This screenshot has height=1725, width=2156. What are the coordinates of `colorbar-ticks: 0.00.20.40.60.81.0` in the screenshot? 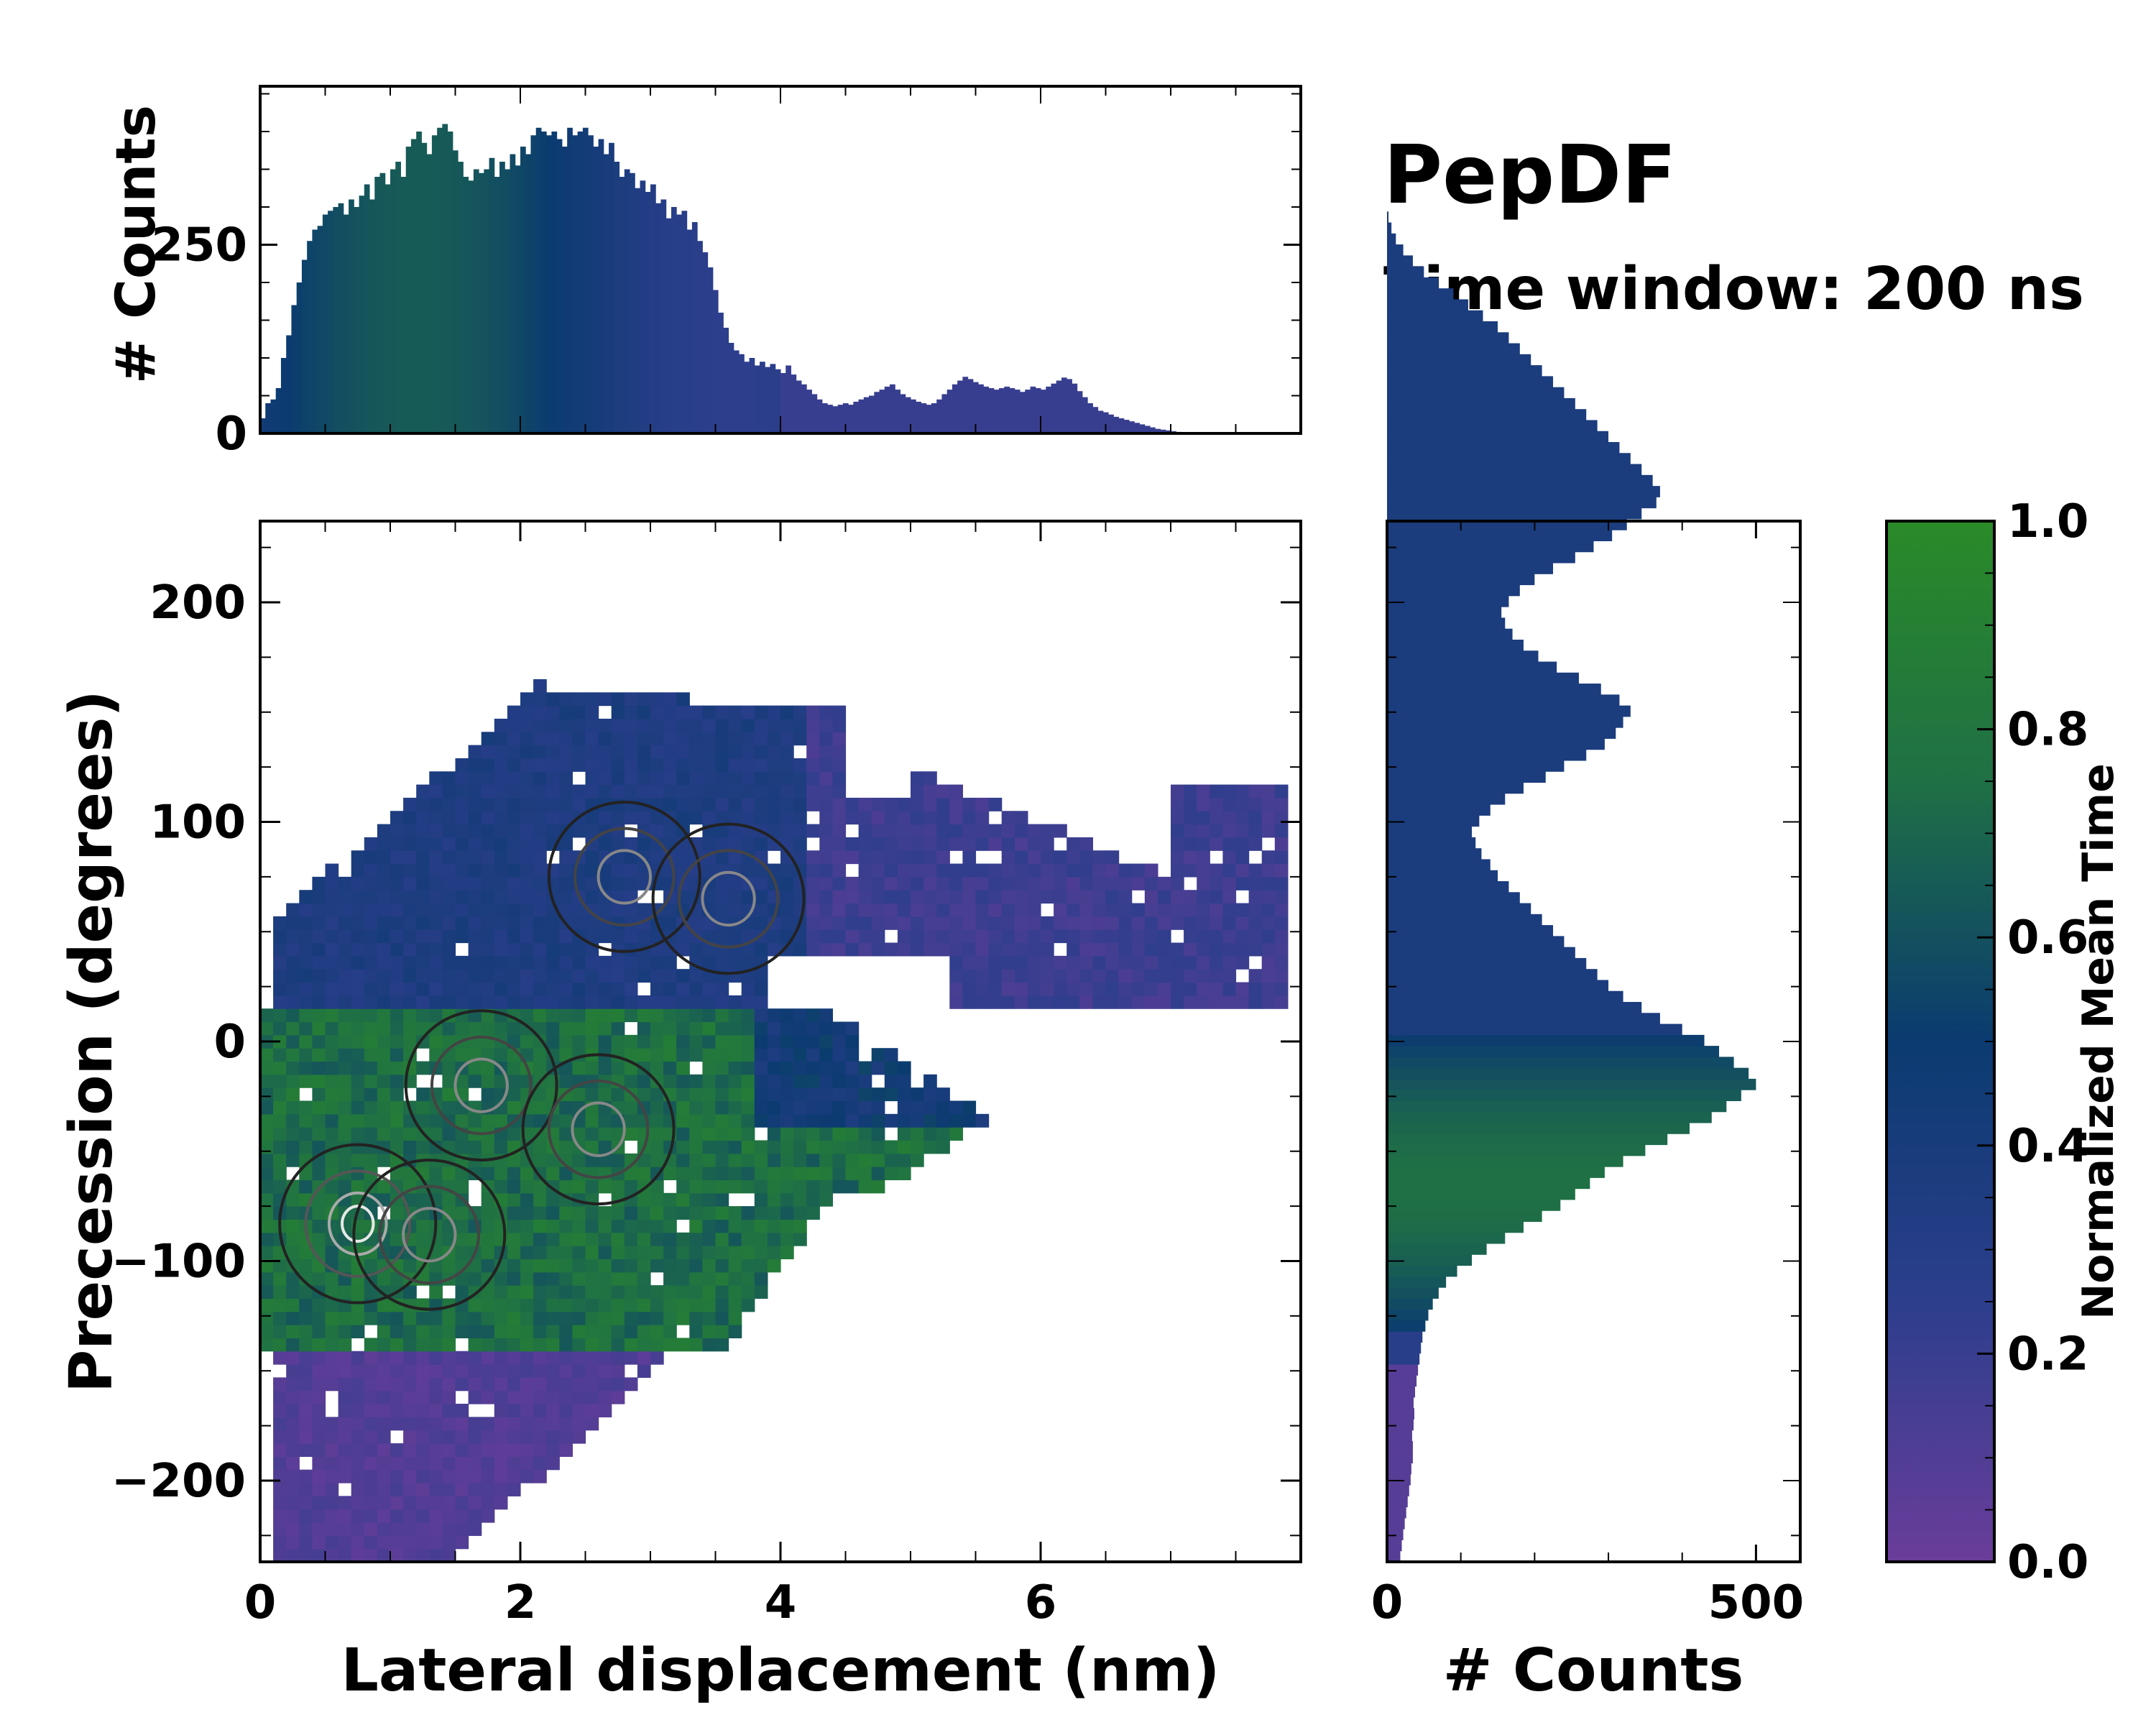 It's located at (2032, 1042).